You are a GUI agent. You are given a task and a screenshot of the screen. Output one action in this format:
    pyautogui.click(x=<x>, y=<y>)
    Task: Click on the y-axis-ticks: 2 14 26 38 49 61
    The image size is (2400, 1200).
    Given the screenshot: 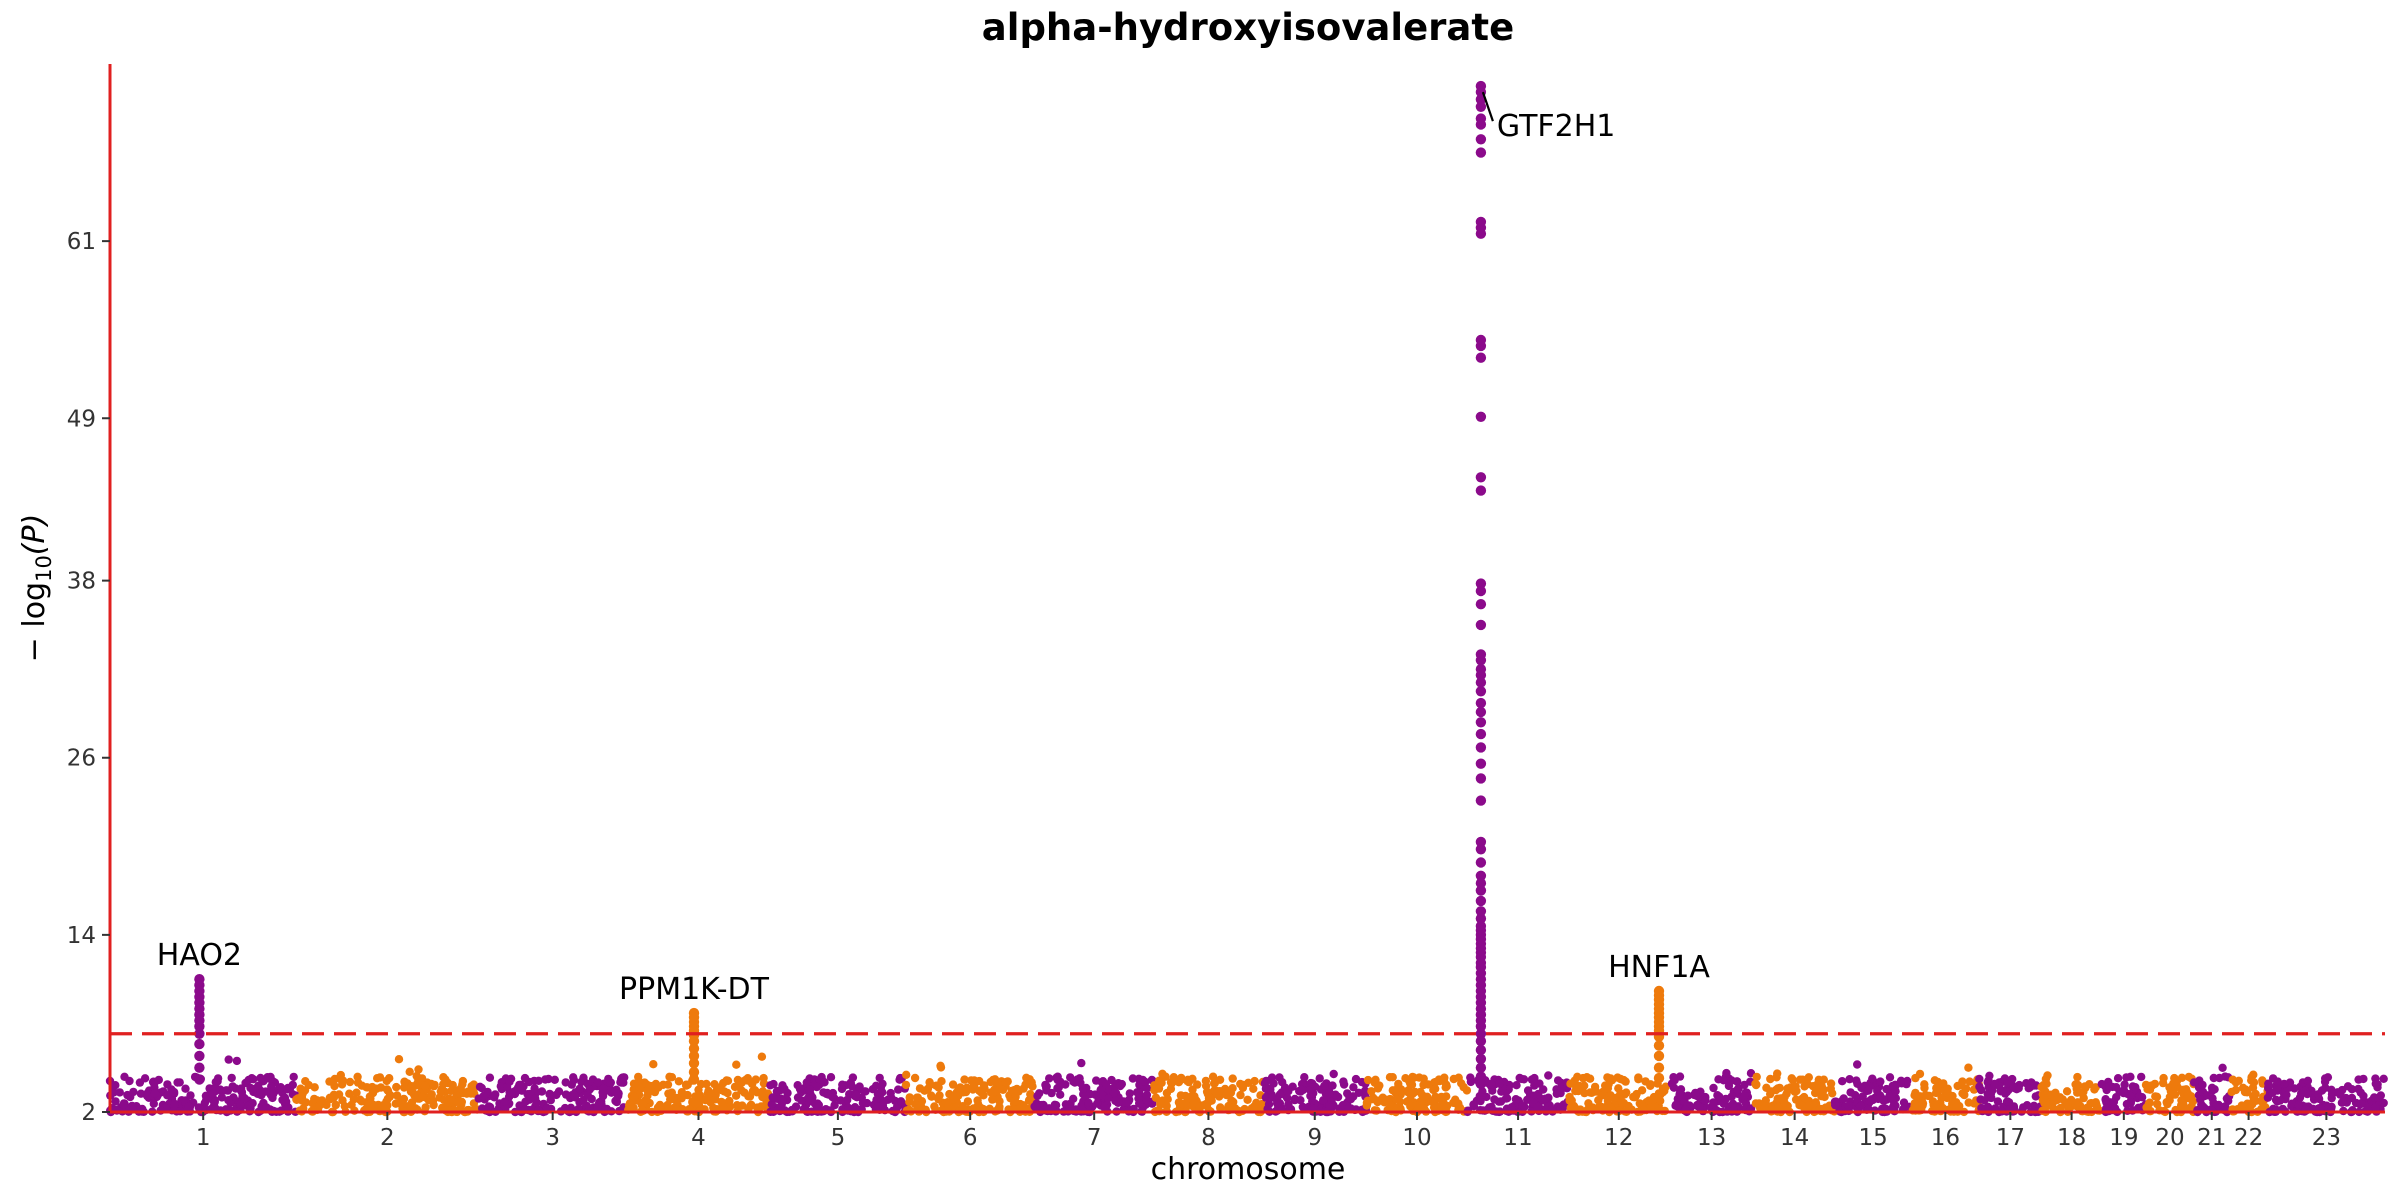 What is the action you would take?
    pyautogui.click(x=88, y=677)
    